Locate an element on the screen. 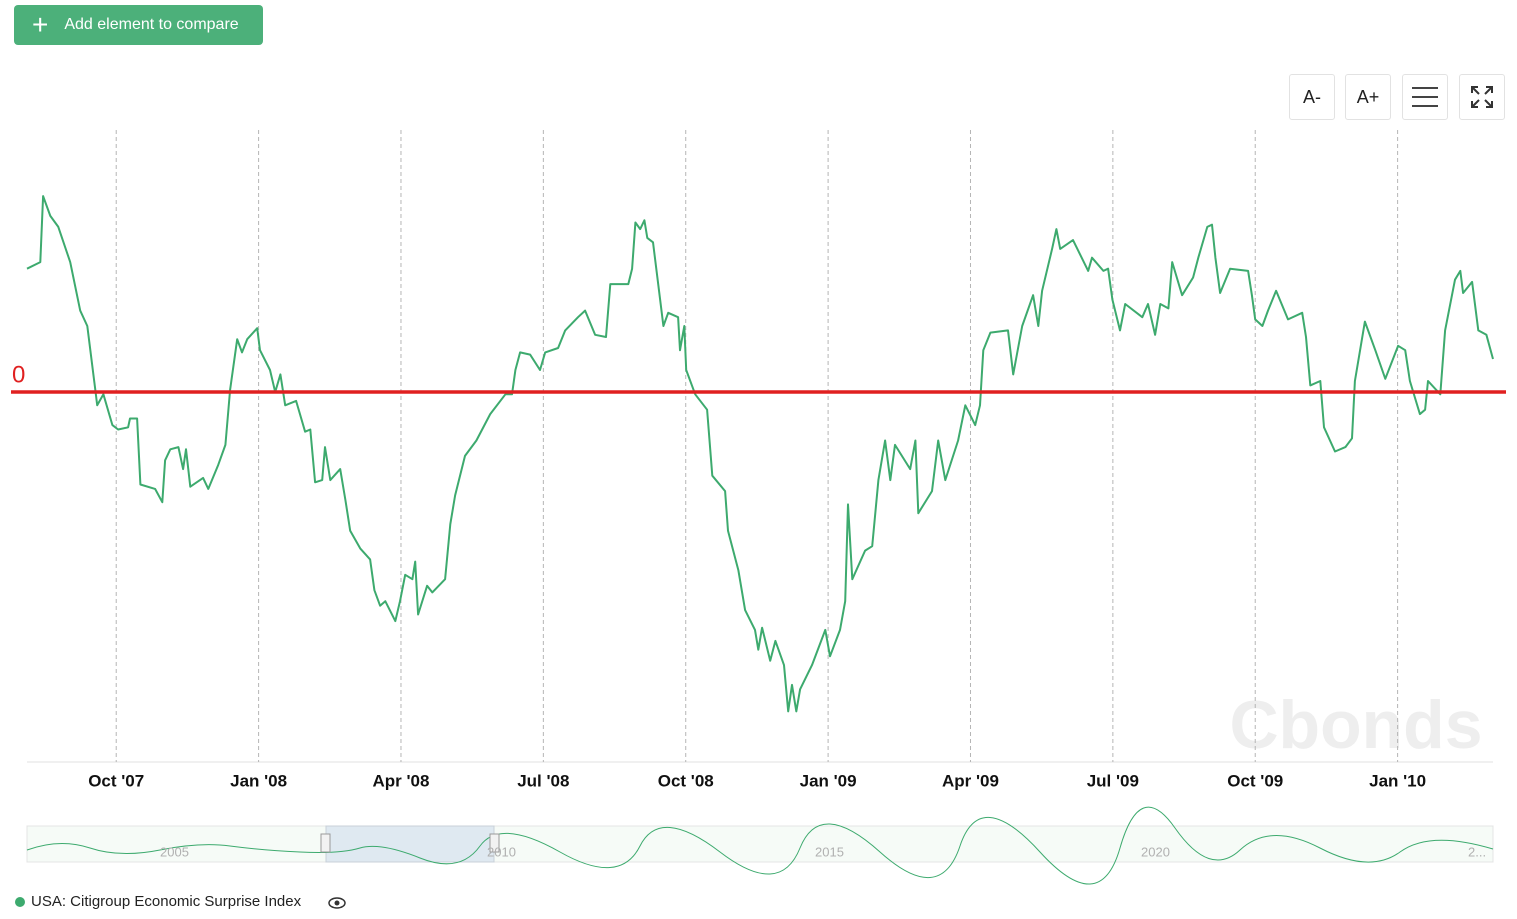  font-larger-label: A+ is located at coordinates (1368, 96).